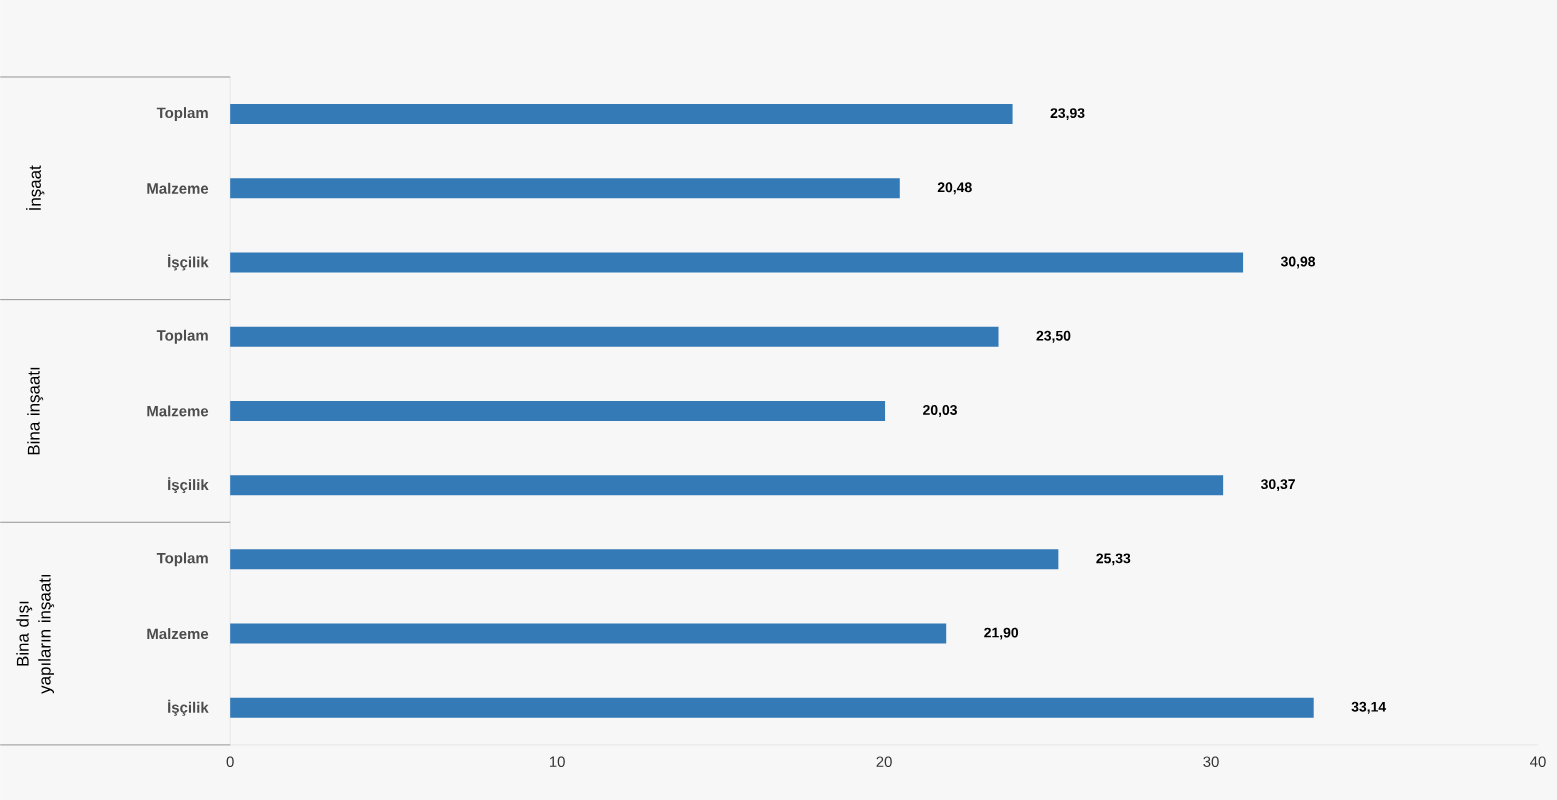 This screenshot has height=800, width=1557. I want to click on data-label: 33,14, so click(1369, 707).